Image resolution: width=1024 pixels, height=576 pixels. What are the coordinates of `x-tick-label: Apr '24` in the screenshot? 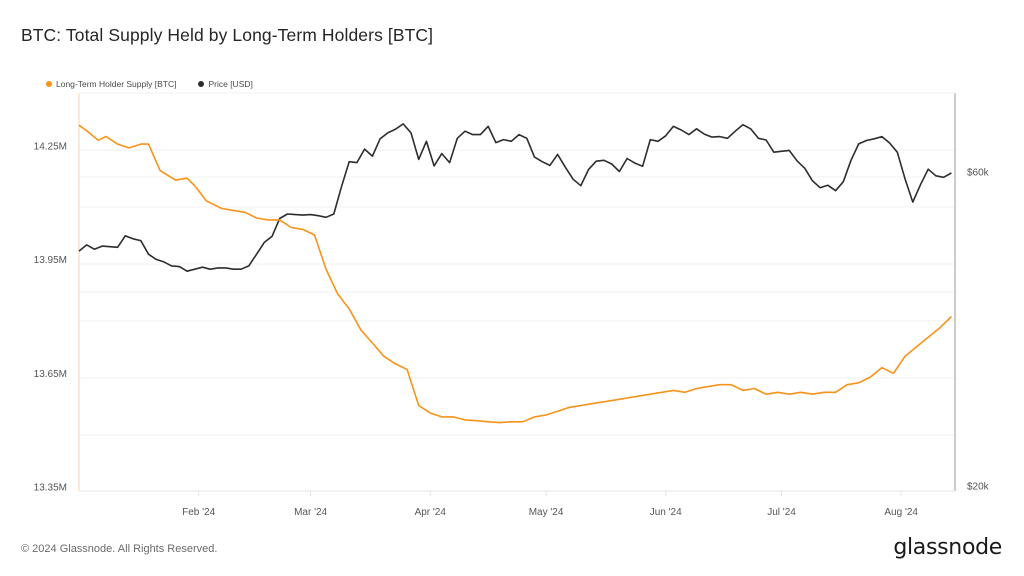 It's located at (431, 512).